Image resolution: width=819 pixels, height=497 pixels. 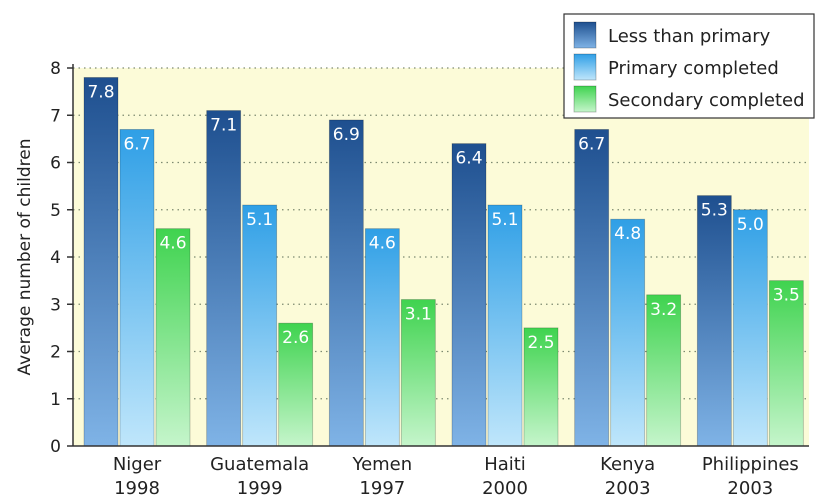 What do you see at coordinates (100, 92) in the screenshot?
I see `data-label: 7.8` at bounding box center [100, 92].